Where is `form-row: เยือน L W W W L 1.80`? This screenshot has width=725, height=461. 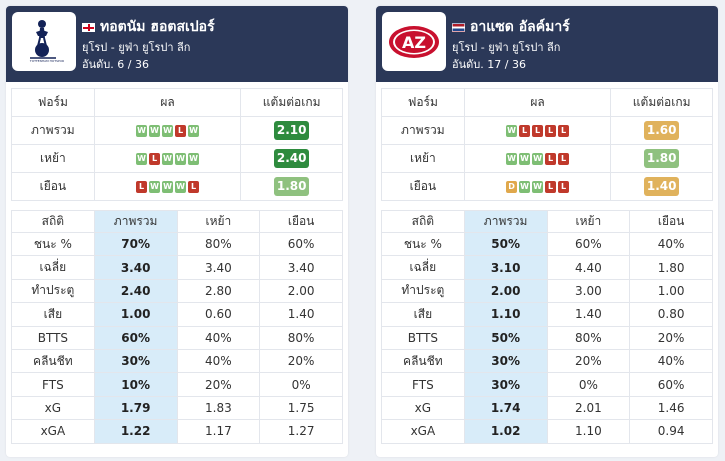 form-row: เยือน L W W W L 1.80 is located at coordinates (177, 186).